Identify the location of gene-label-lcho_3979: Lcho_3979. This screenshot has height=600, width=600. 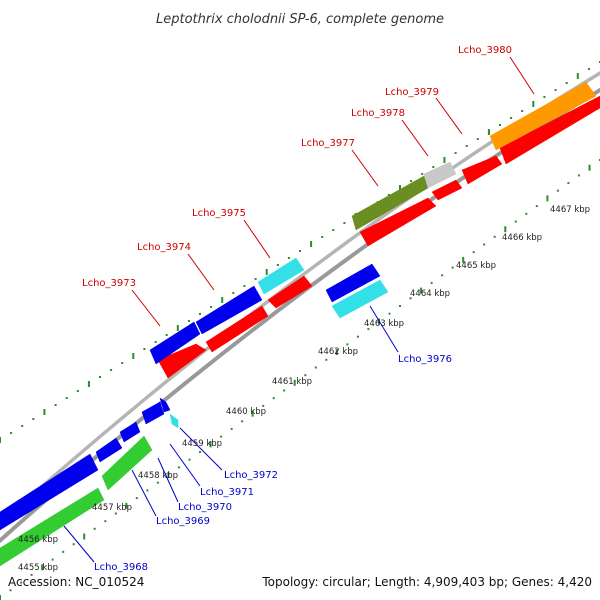
(412, 92).